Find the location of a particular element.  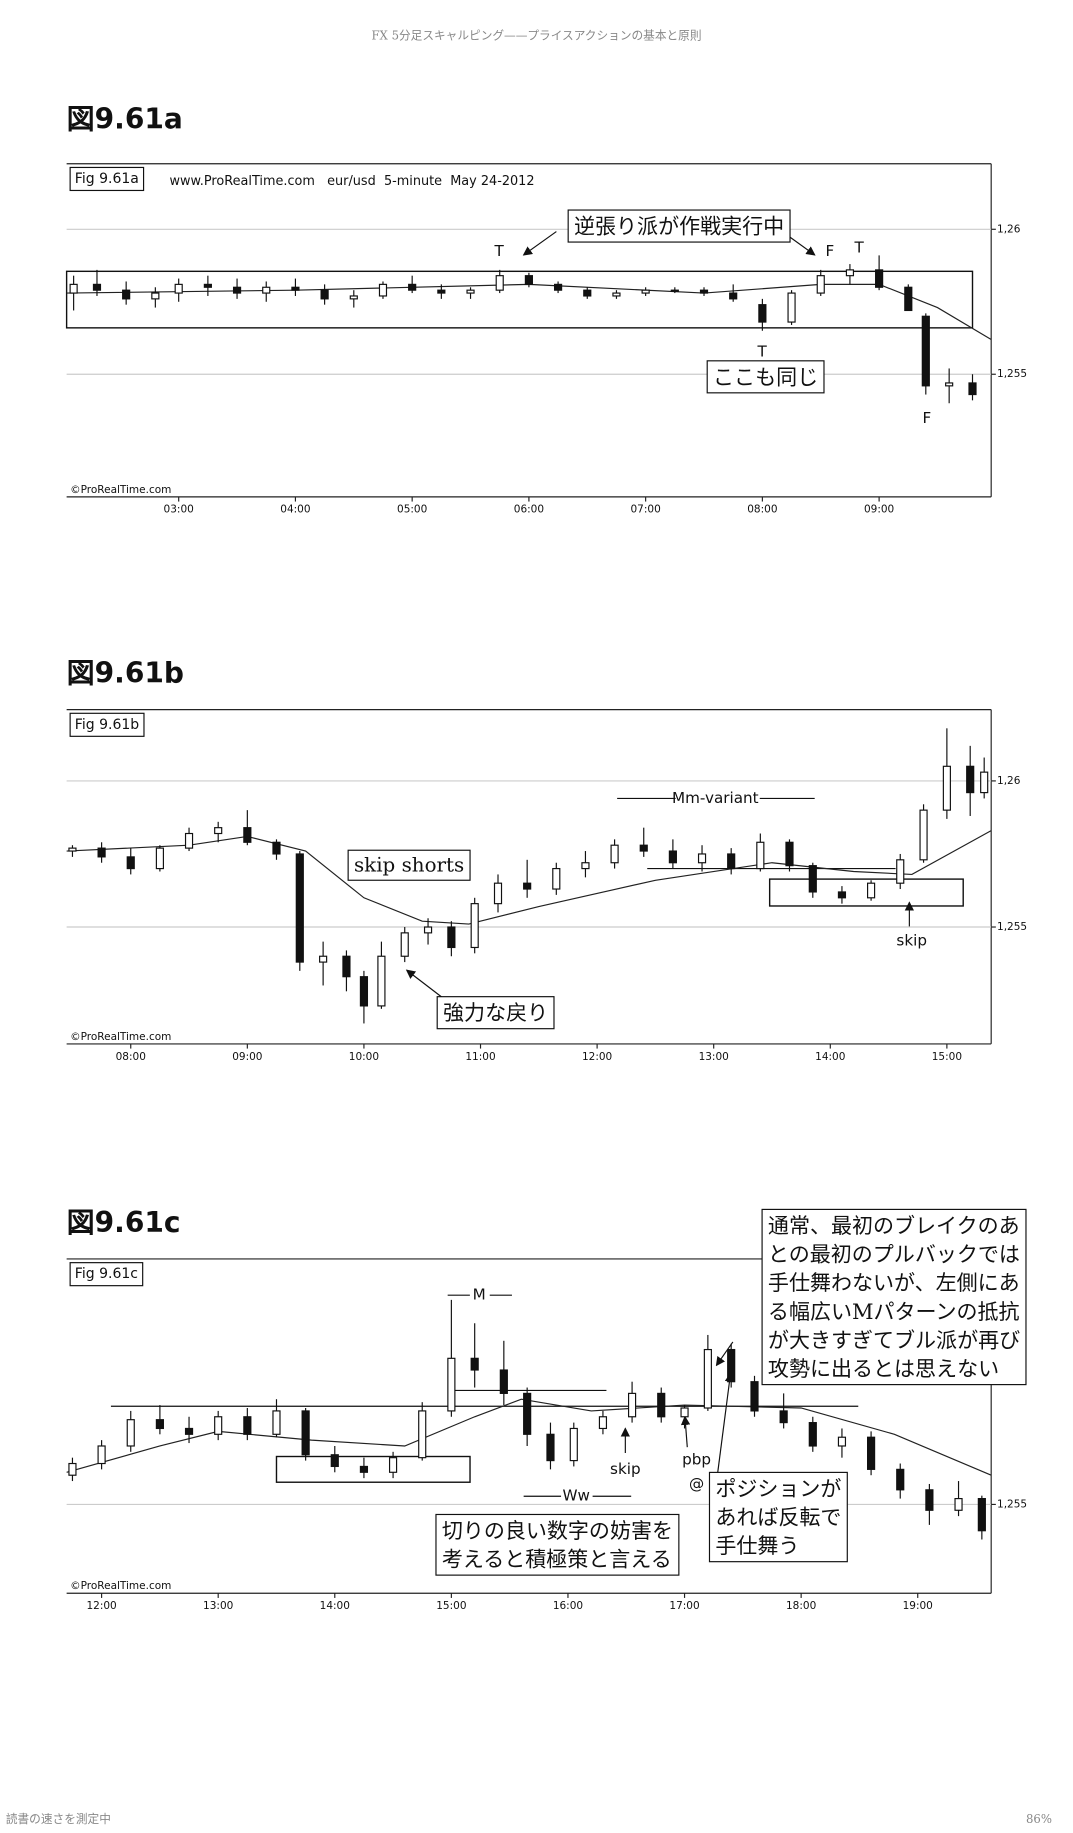

credit: ©ProRealTime.com is located at coordinates (120, 490).